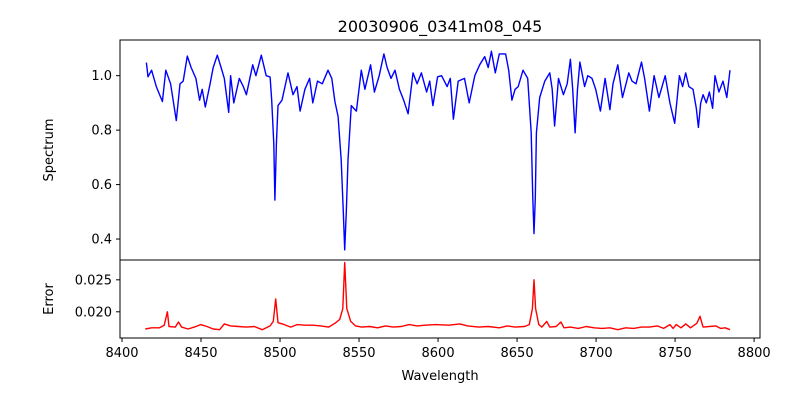 The height and width of the screenshot is (404, 800). What do you see at coordinates (439, 376) in the screenshot?
I see `x-axis-label: Wavelength` at bounding box center [439, 376].